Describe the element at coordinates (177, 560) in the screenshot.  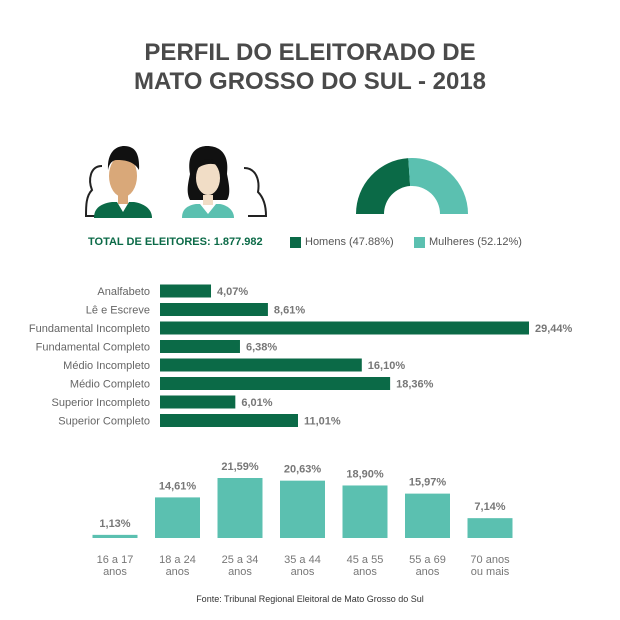
I see `age-category-label: 18 a 24` at that location.